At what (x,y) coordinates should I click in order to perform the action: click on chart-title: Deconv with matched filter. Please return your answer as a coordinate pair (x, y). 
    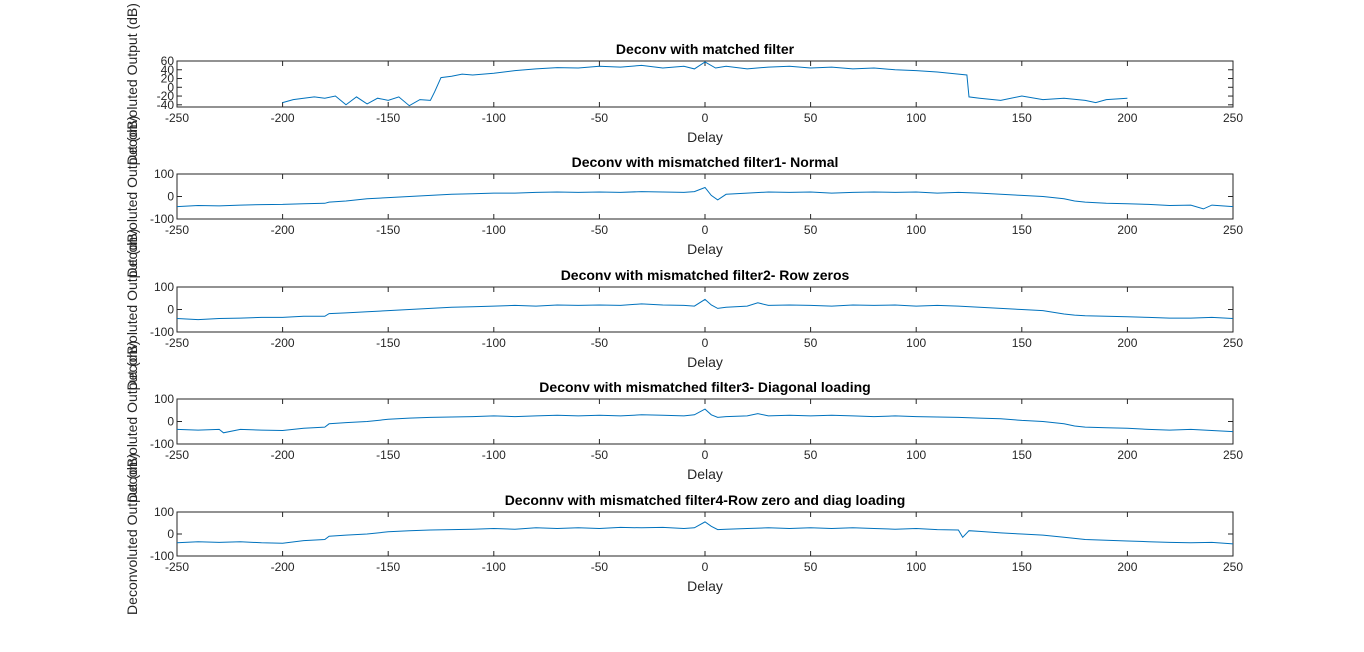
    Looking at the image, I should click on (705, 49).